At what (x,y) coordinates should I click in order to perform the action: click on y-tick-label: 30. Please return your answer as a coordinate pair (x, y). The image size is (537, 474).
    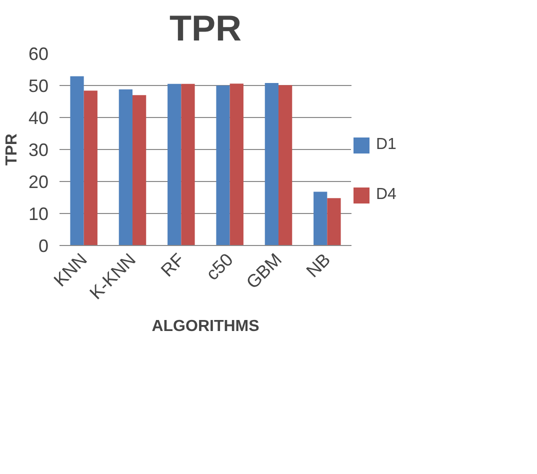
    Looking at the image, I should click on (38, 150).